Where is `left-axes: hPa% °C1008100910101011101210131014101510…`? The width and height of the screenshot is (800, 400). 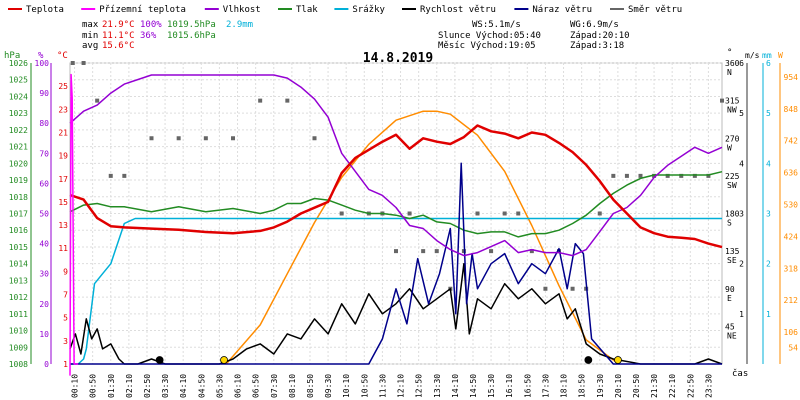
left-axes: hPa% °C1008100910101011101210131014101510… is located at coordinates (36, 210).